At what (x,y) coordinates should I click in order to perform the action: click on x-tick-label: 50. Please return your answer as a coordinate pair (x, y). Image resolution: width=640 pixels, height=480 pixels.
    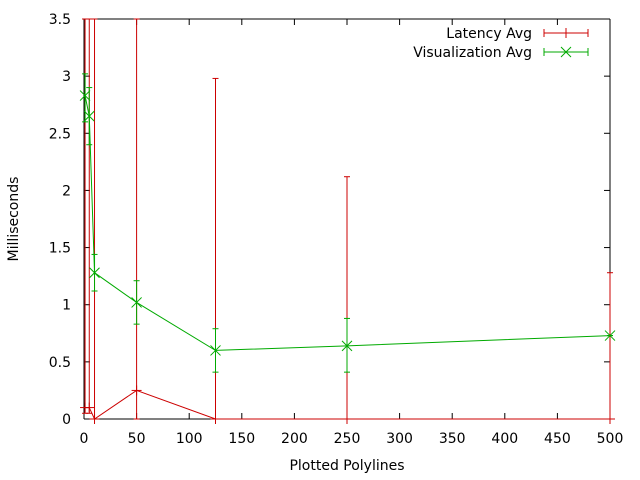
    Looking at the image, I should click on (137, 439).